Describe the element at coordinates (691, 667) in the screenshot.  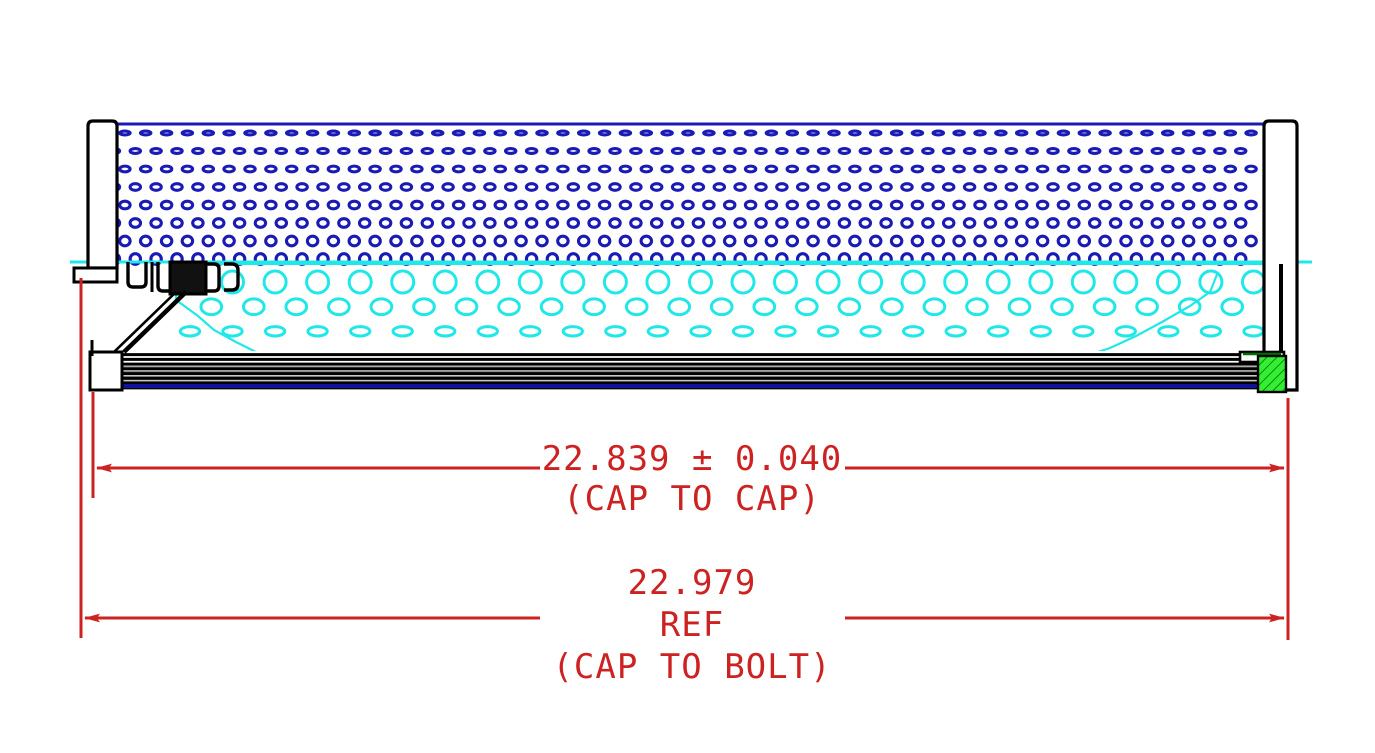
I see `dim-note-cap-to-bolt: (CAP TO BOLT)` at that location.